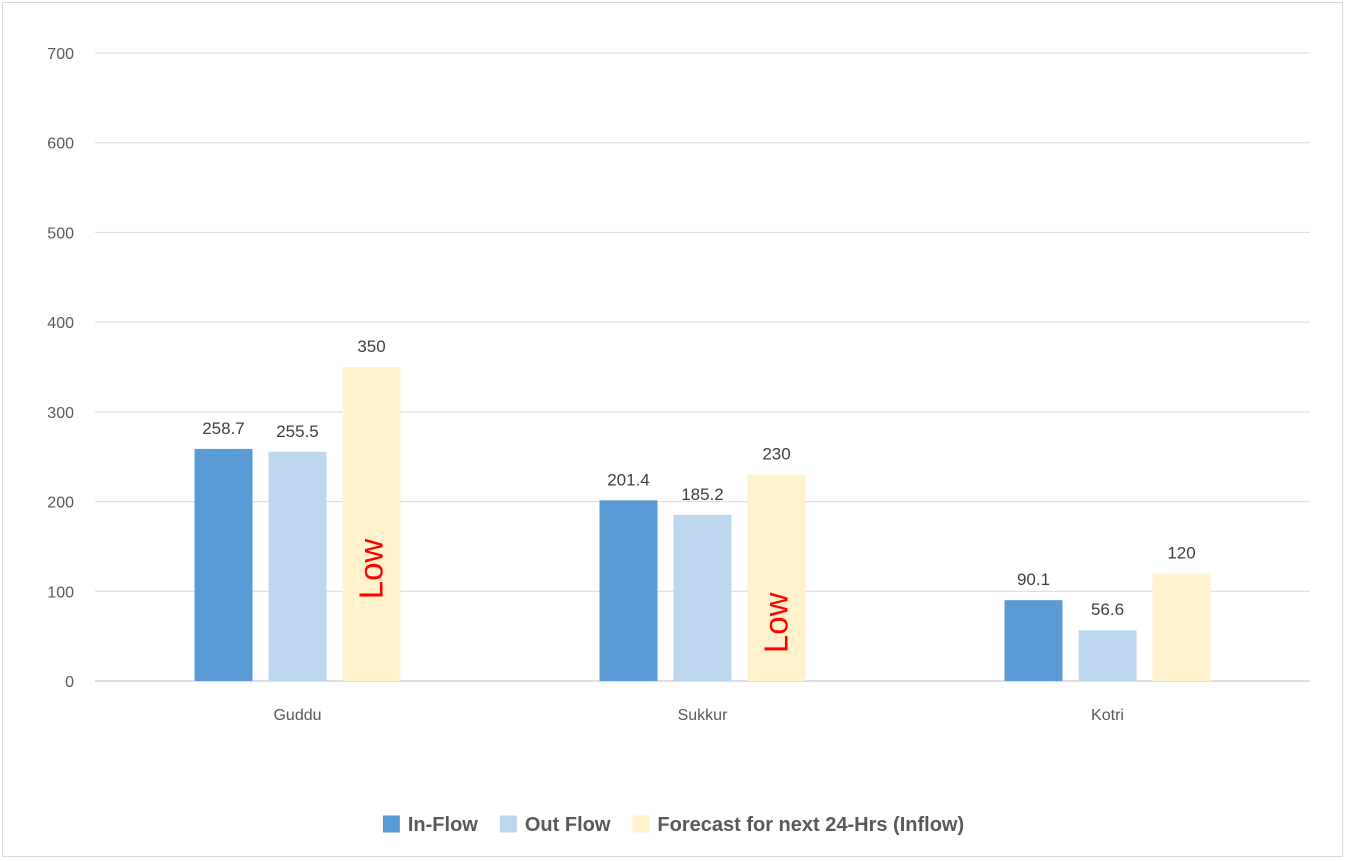 The height and width of the screenshot is (861, 1347). I want to click on x-axis-categories: Guddu Sukkur Kotri, so click(698, 715).